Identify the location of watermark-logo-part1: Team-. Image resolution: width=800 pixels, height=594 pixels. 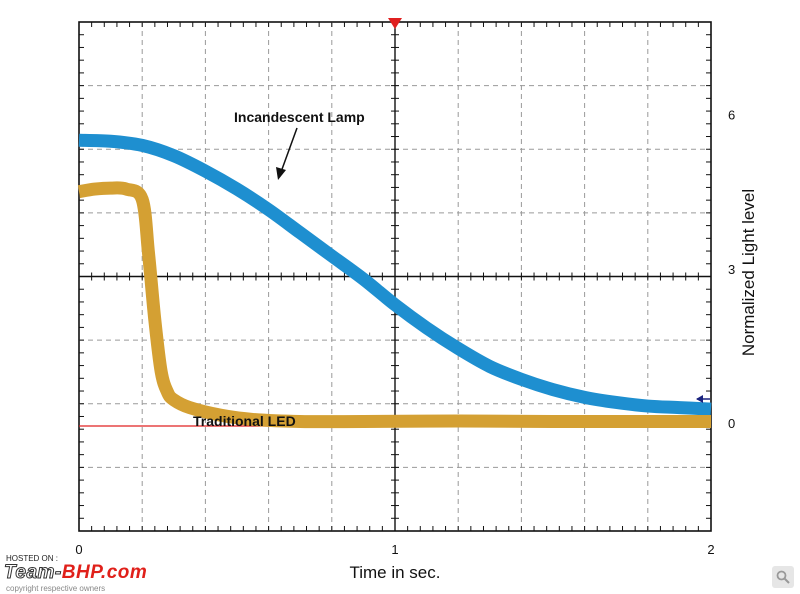
(33, 573).